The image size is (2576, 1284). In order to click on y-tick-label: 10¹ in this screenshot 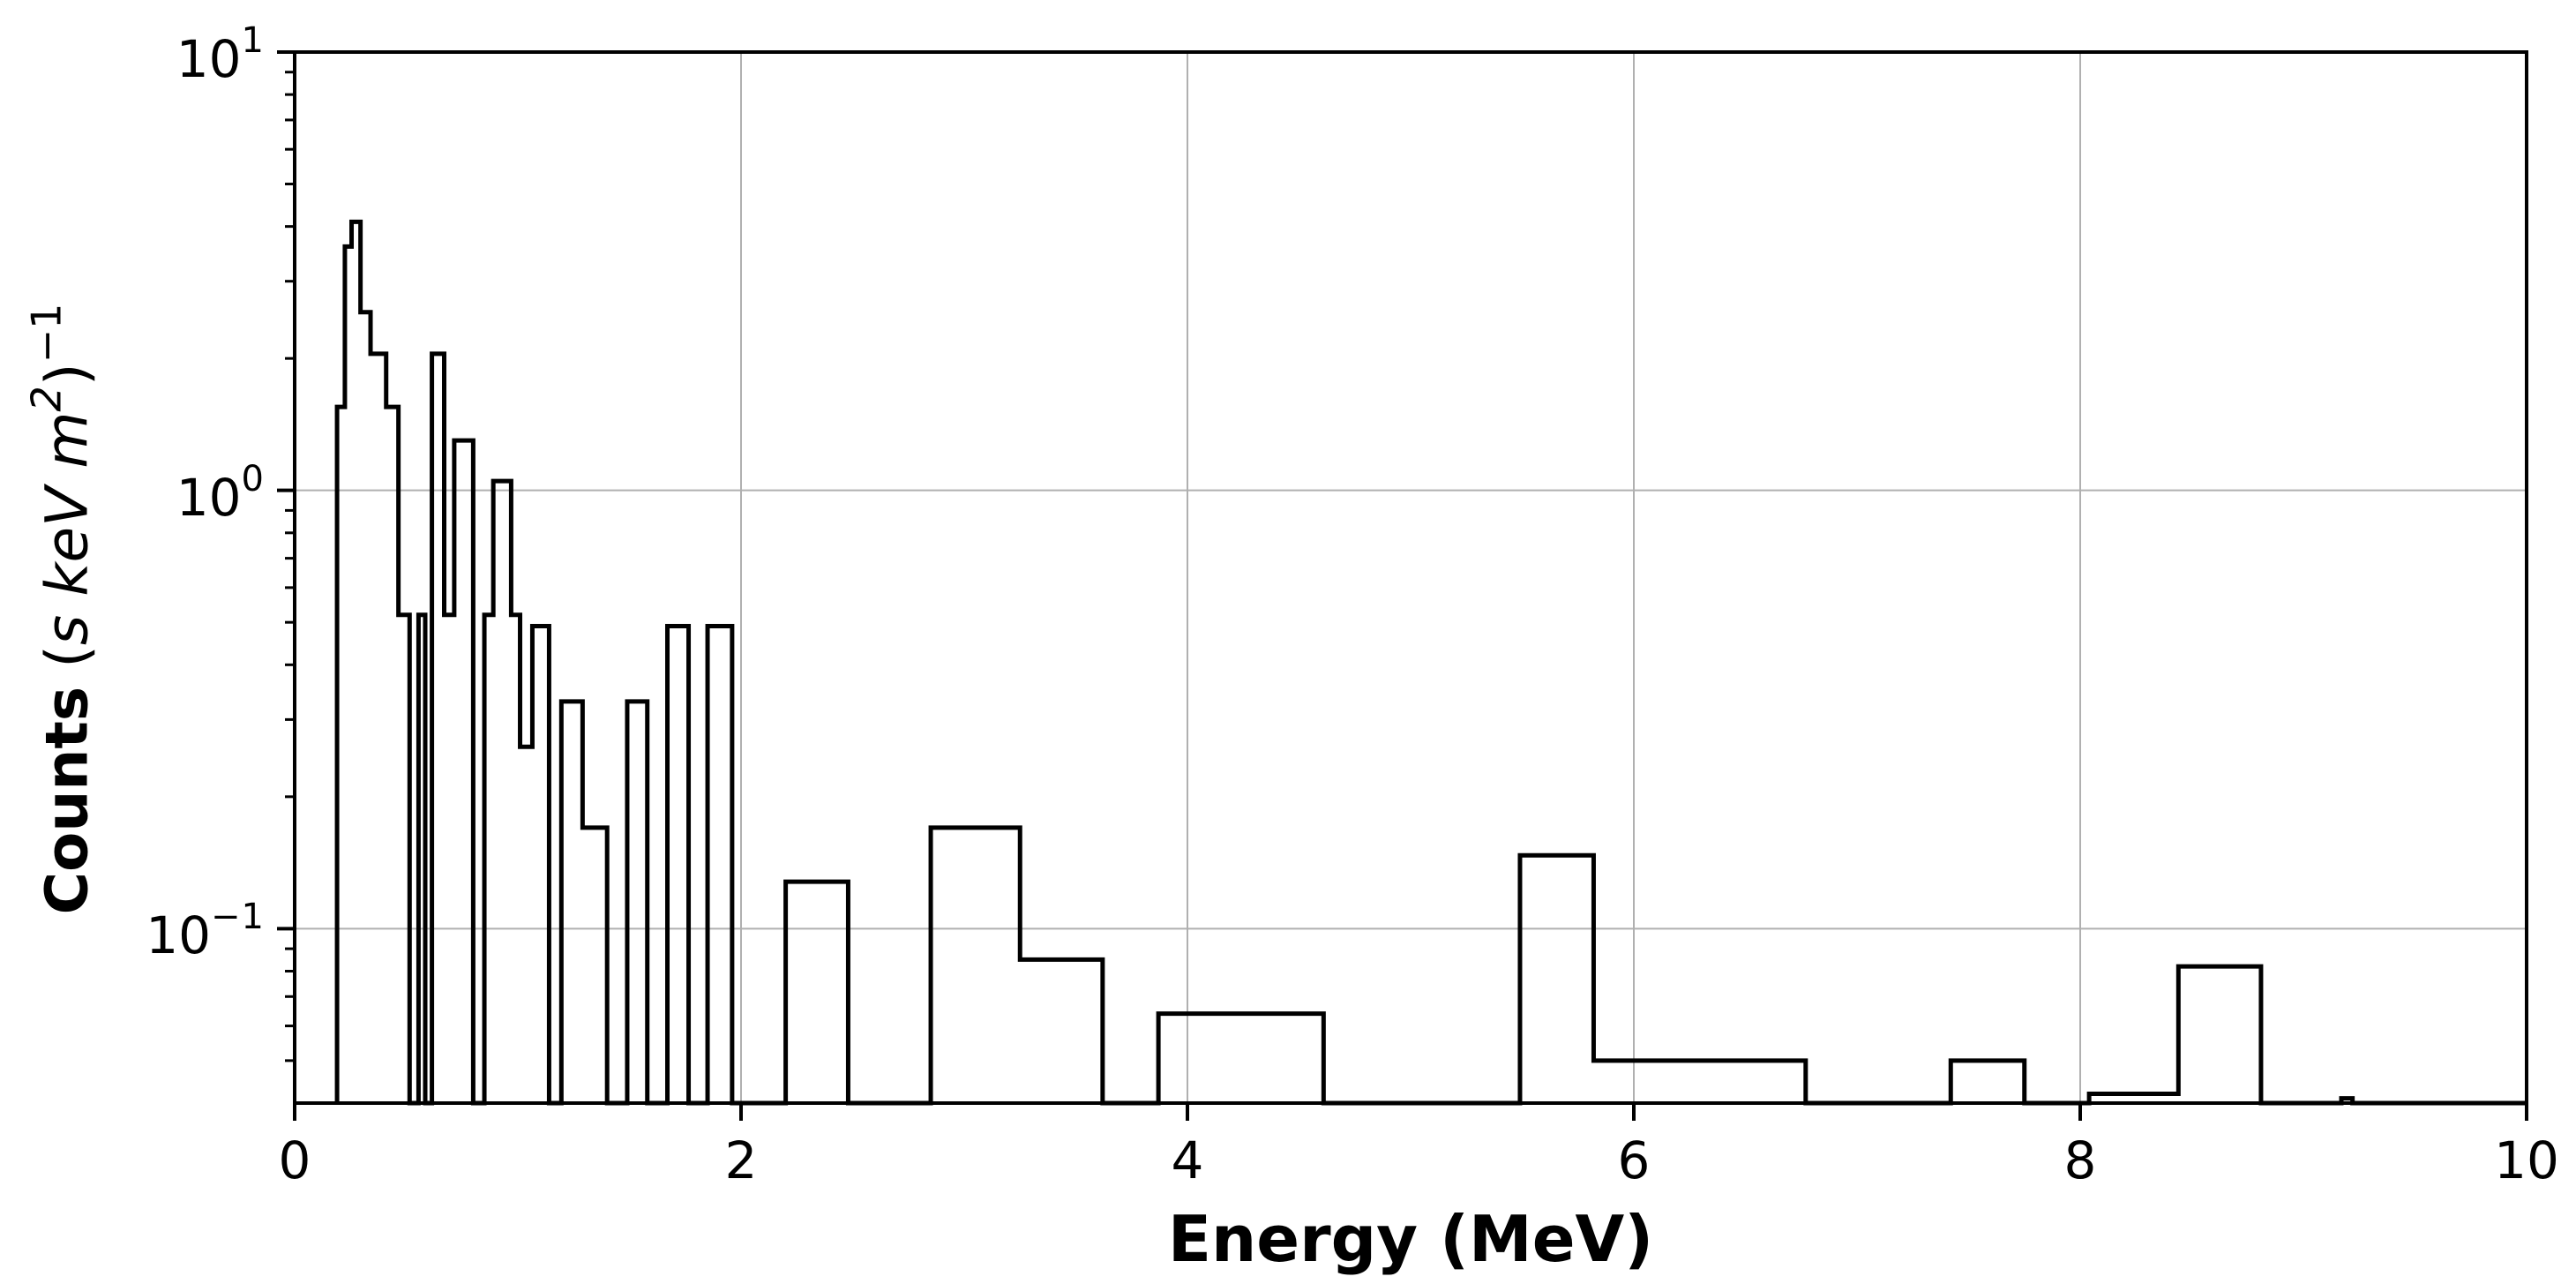, I will do `click(221, 54)`.